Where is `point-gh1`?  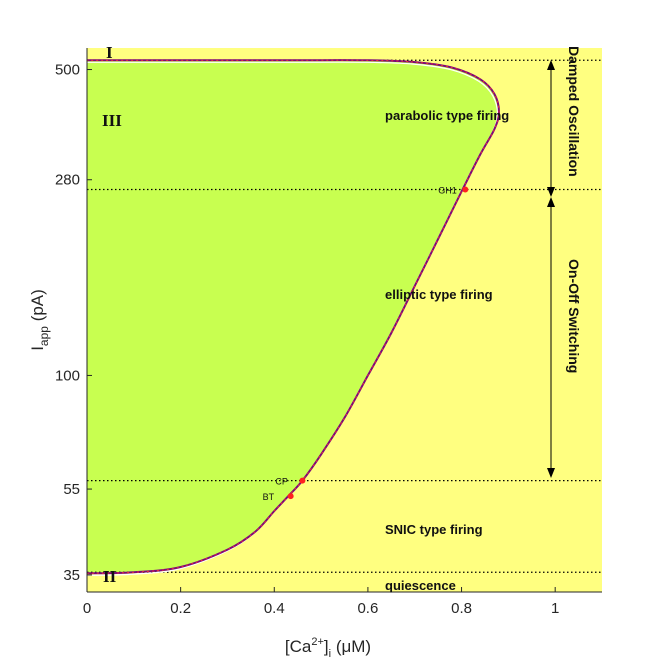
point-gh1 is located at coordinates (465, 189).